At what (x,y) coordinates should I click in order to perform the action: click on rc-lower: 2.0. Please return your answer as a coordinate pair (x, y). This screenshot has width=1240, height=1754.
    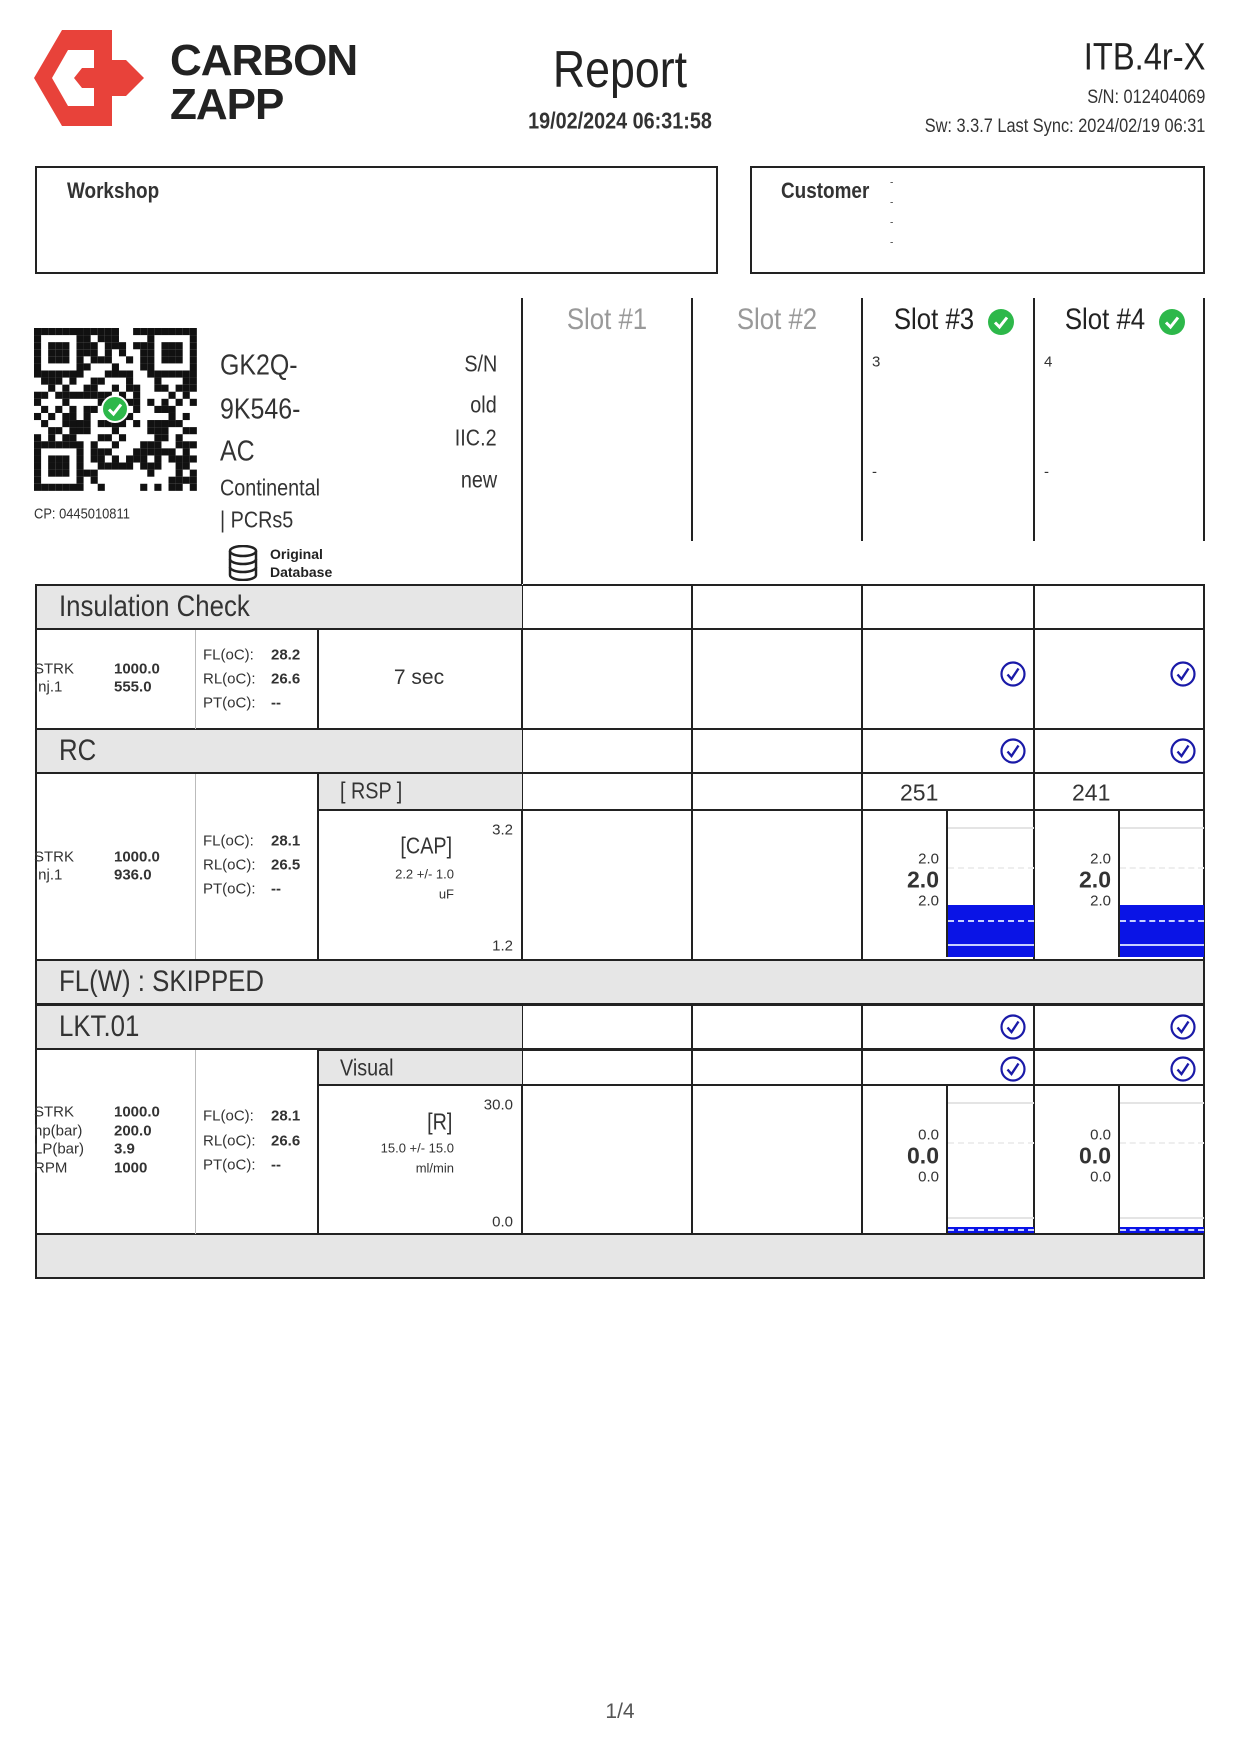
    Looking at the image, I should click on (1100, 901).